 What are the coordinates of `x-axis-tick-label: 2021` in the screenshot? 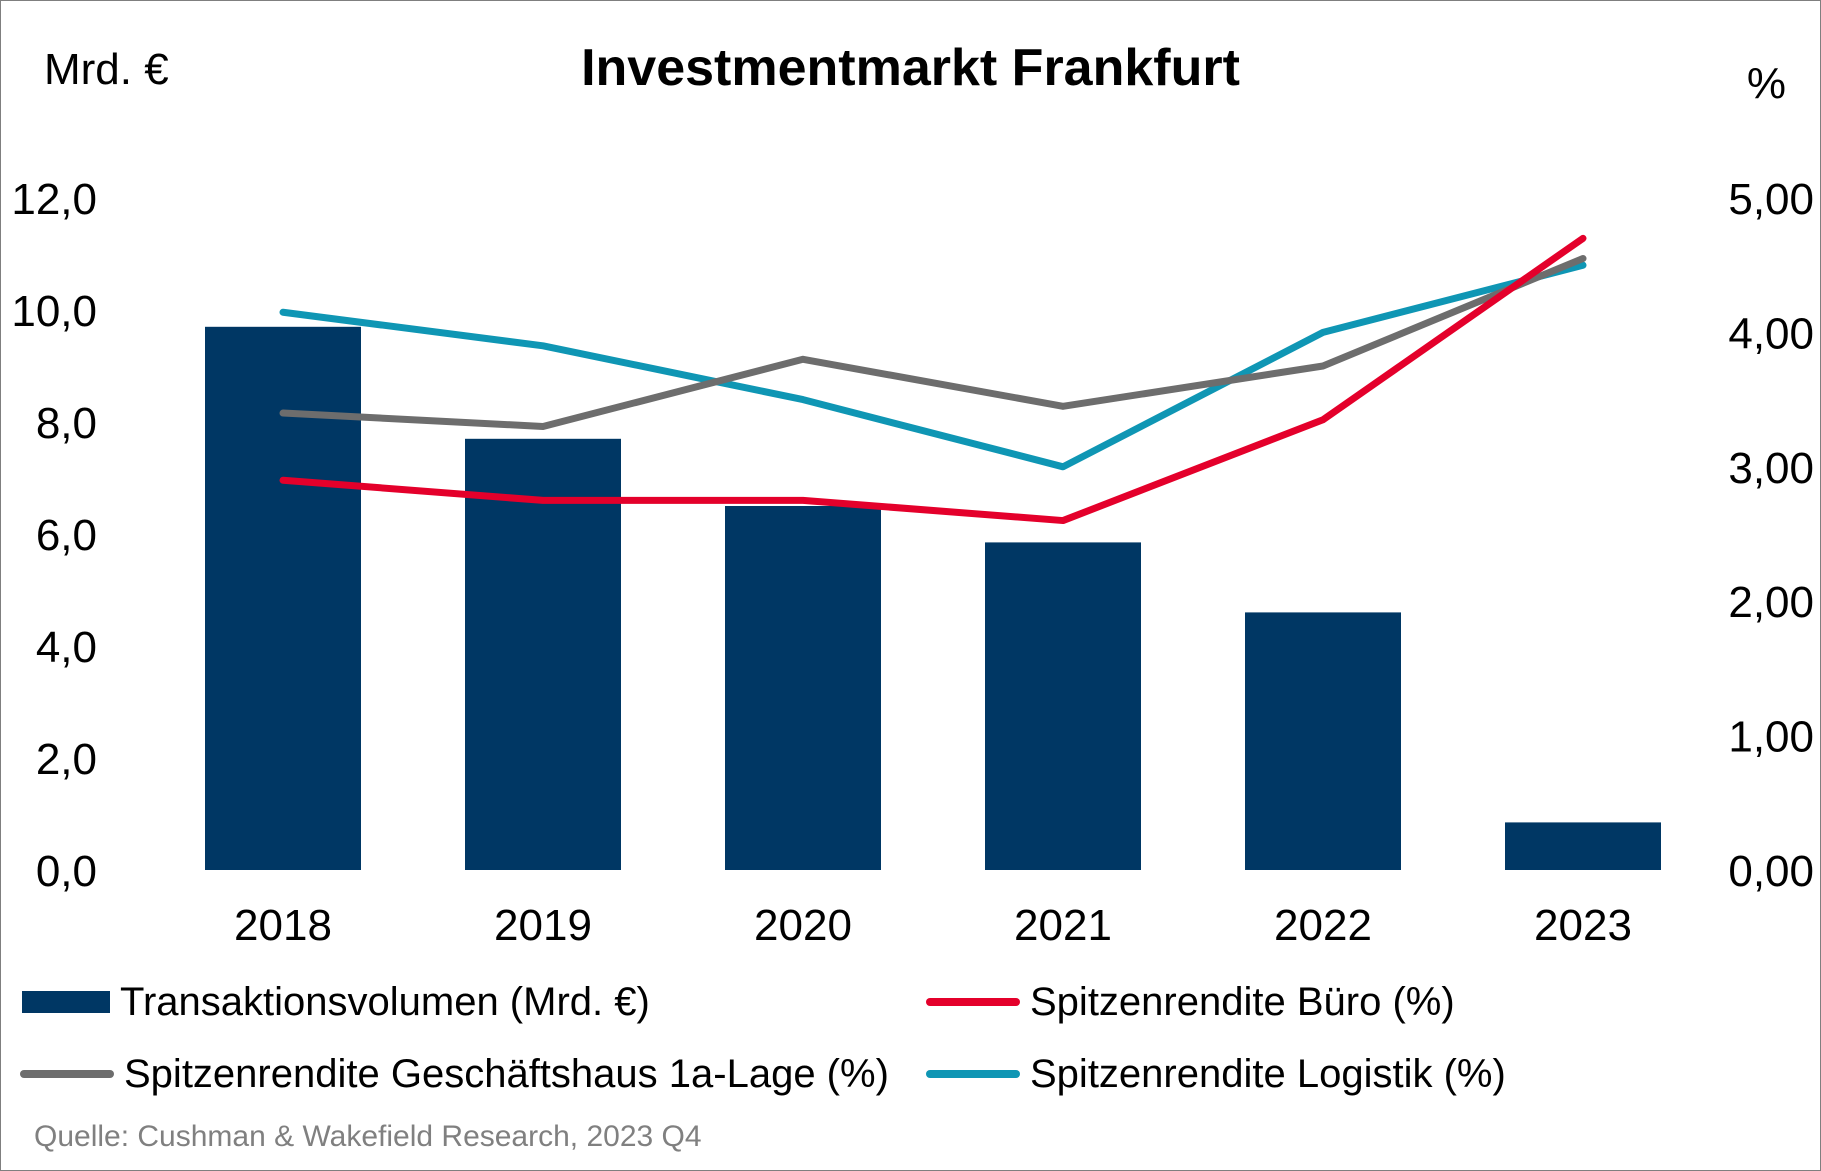 It's located at (1063, 925).